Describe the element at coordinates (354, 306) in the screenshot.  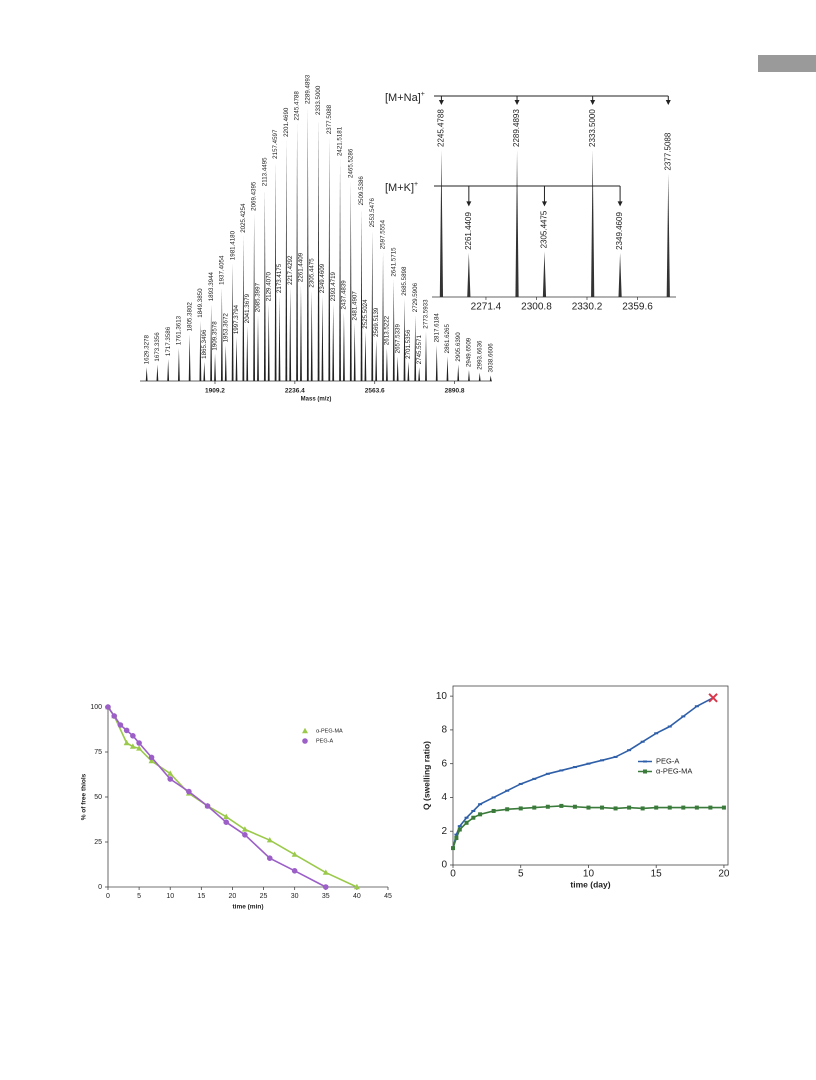
I see `peak-label: 2481.4907` at that location.